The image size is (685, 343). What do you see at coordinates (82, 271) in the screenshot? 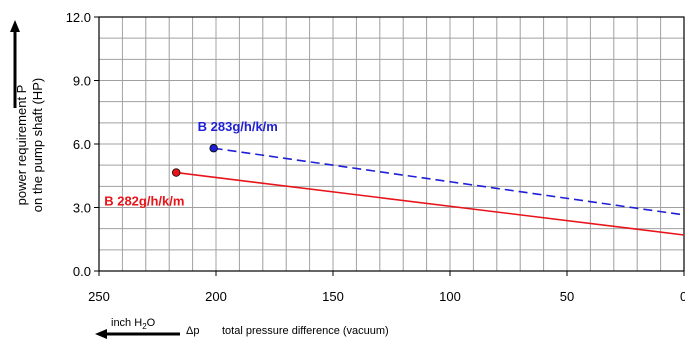
I see `y-tick-label: 0.0` at bounding box center [82, 271].